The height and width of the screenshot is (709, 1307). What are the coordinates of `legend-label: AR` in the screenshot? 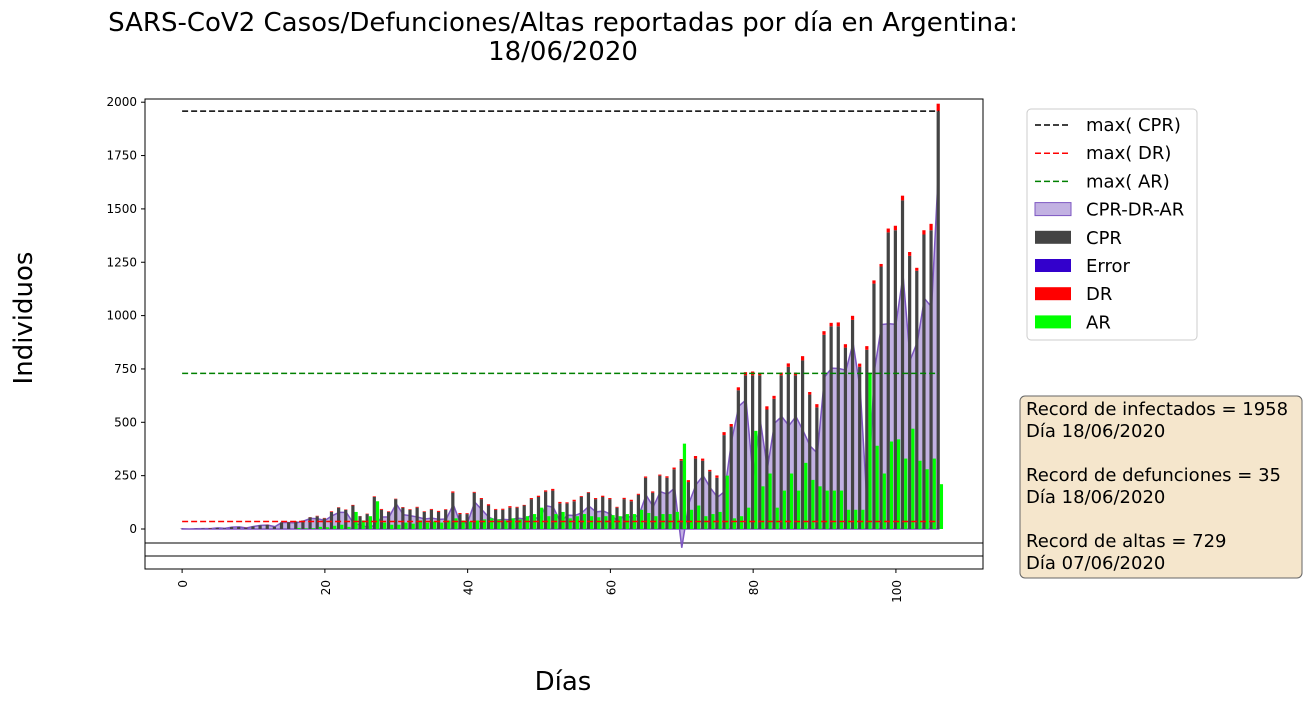 It's located at (1098, 322).